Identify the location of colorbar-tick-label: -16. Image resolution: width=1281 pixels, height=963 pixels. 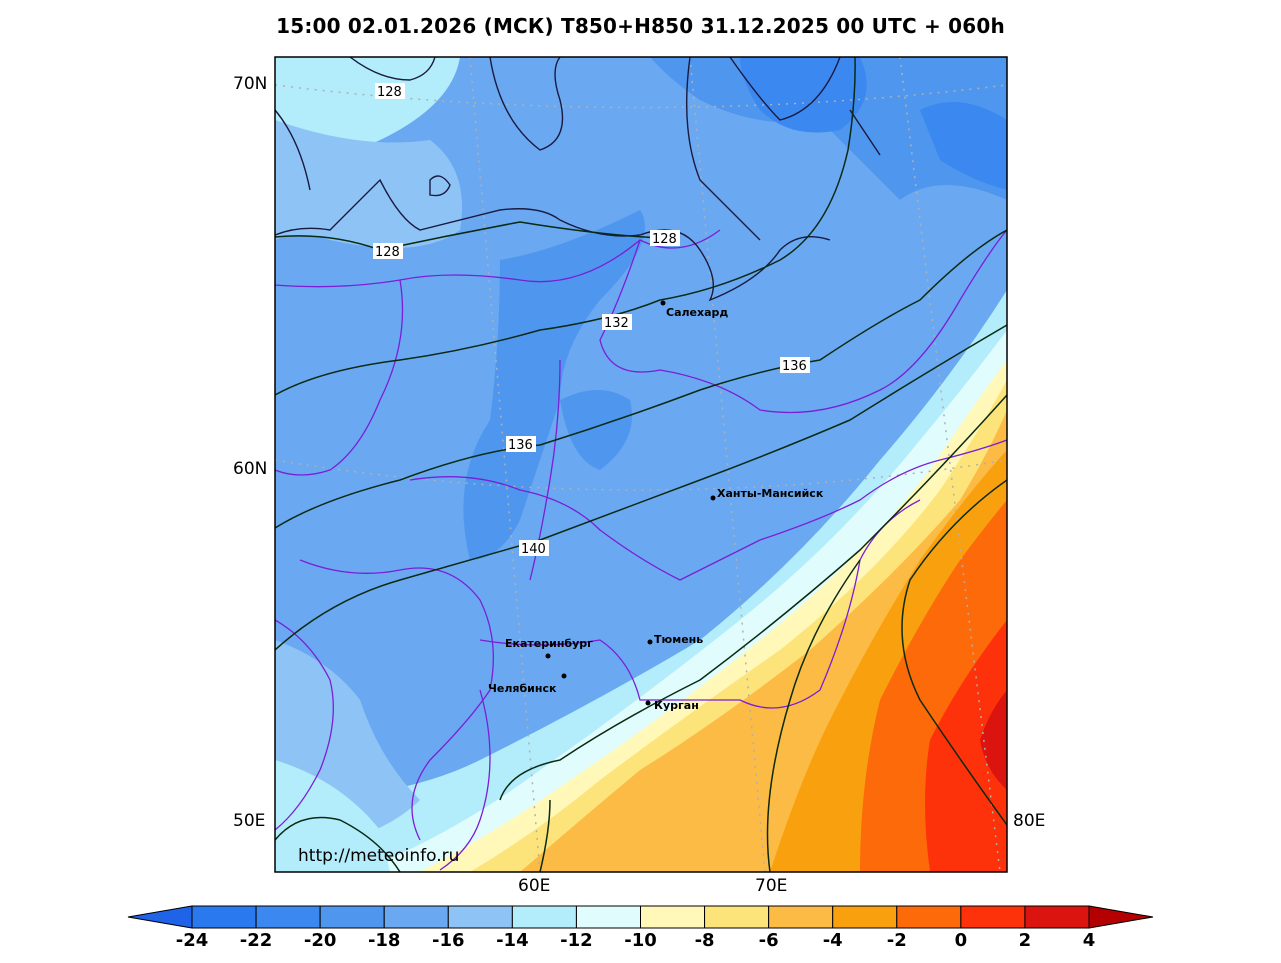
(448, 940).